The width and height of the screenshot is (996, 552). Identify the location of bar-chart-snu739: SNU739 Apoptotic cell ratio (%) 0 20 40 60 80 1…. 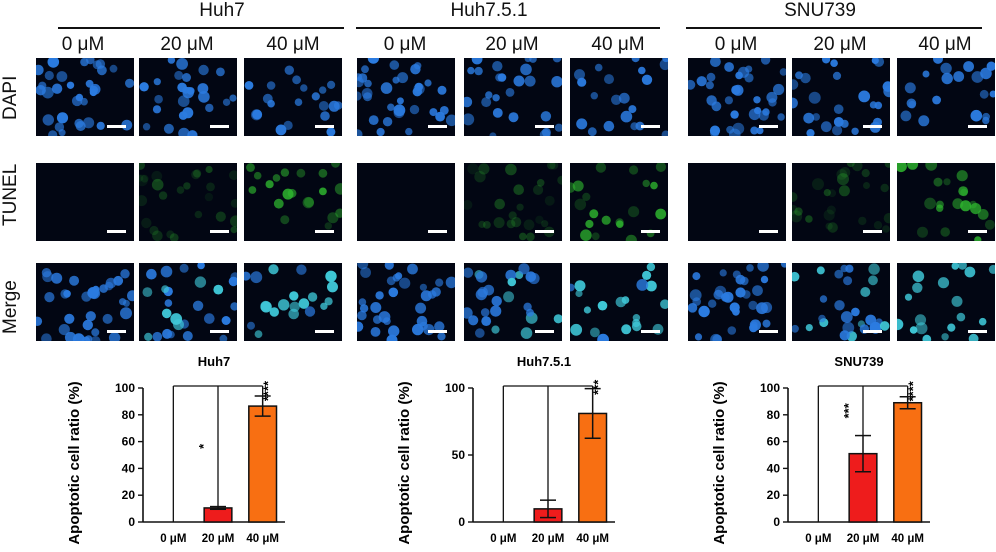
(820, 449).